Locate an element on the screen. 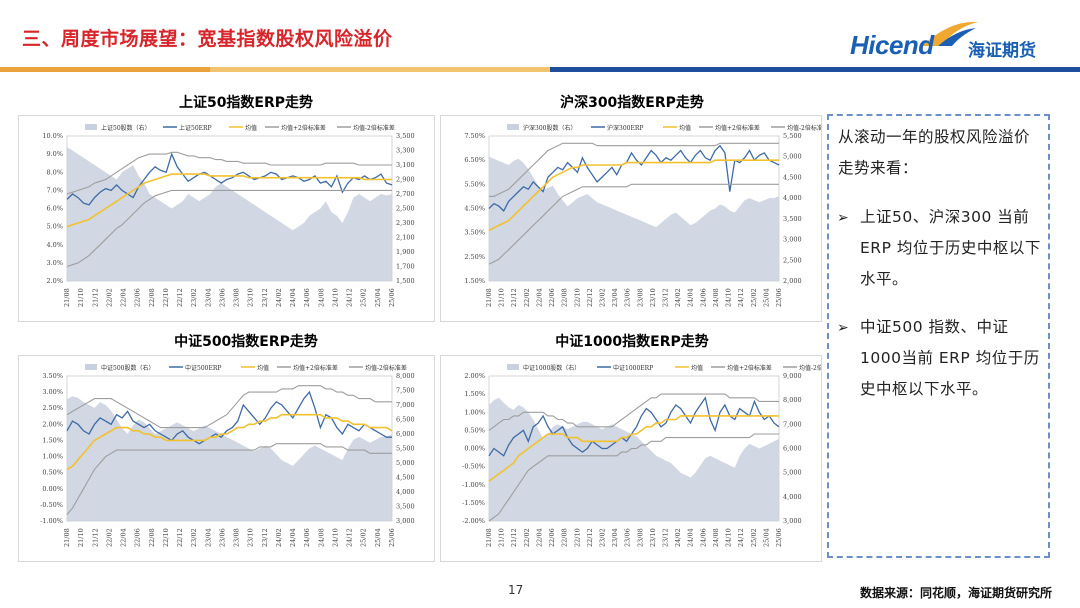 This screenshot has height=608, width=1080. y-right-tick-label: 2,300 is located at coordinates (405, 223).